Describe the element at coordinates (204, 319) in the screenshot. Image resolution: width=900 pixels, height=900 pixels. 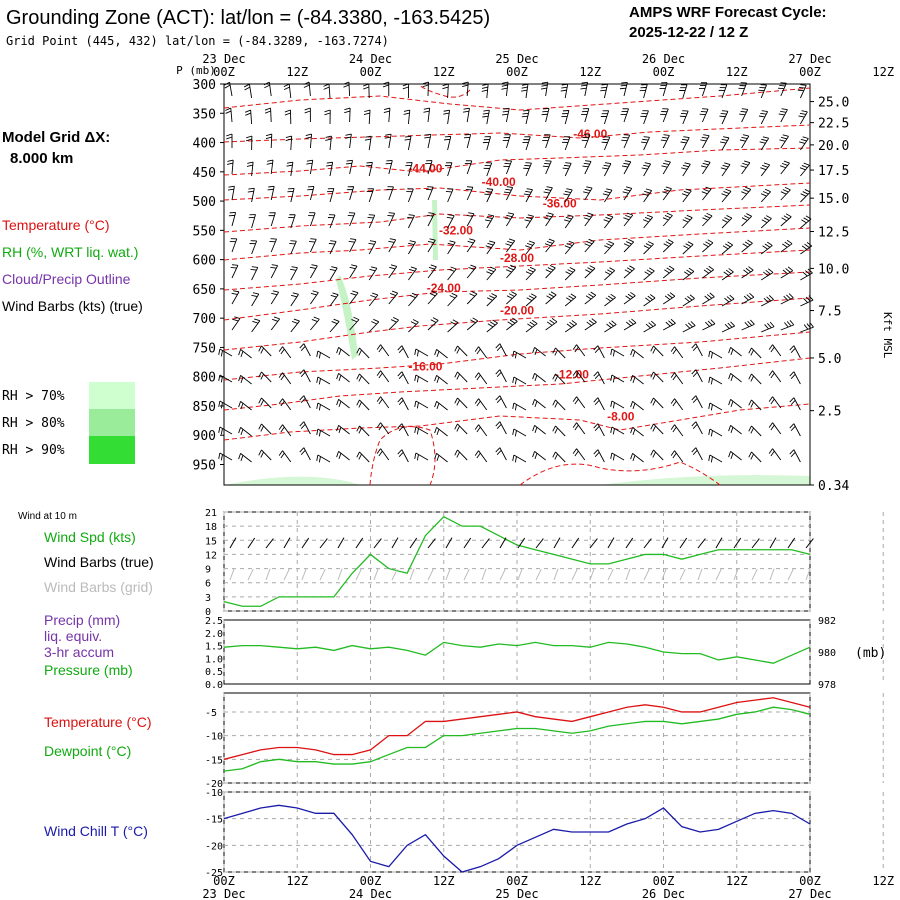
I see `pressure-tick-label: 700` at that location.